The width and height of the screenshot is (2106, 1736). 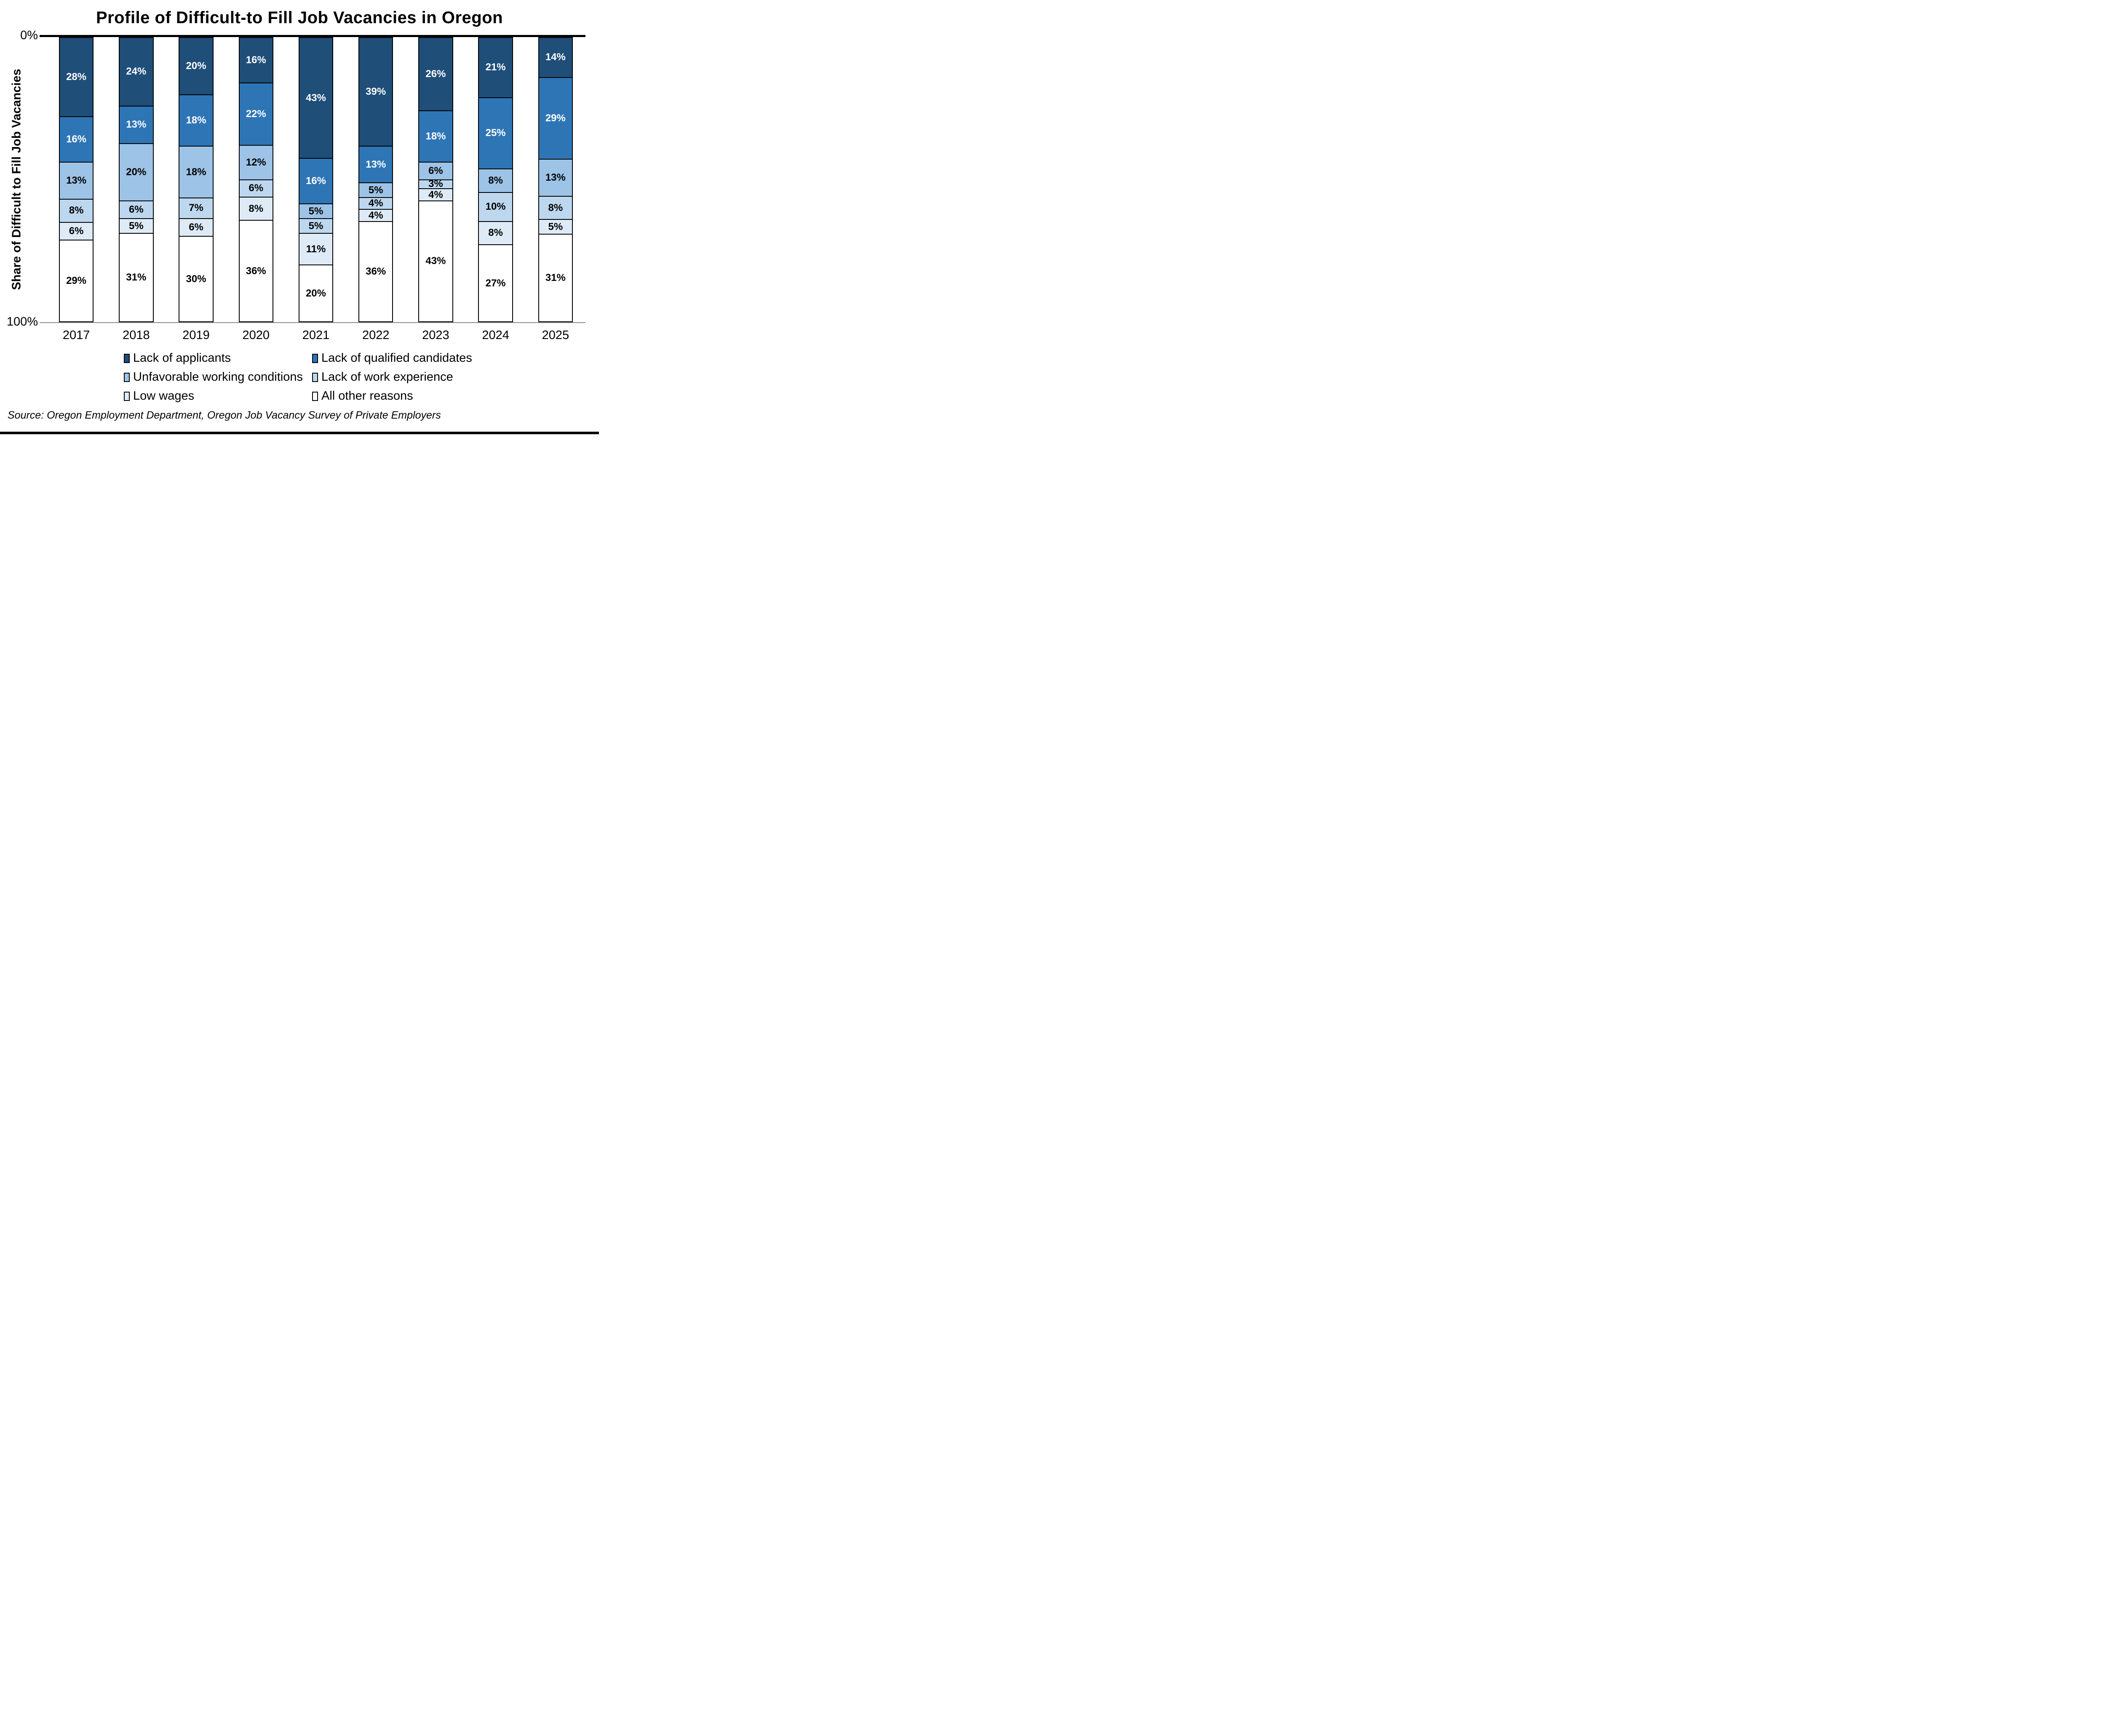 What do you see at coordinates (495, 134) in the screenshot?
I see `segment-lack-of-qualified-candidates-2024: 25%` at bounding box center [495, 134].